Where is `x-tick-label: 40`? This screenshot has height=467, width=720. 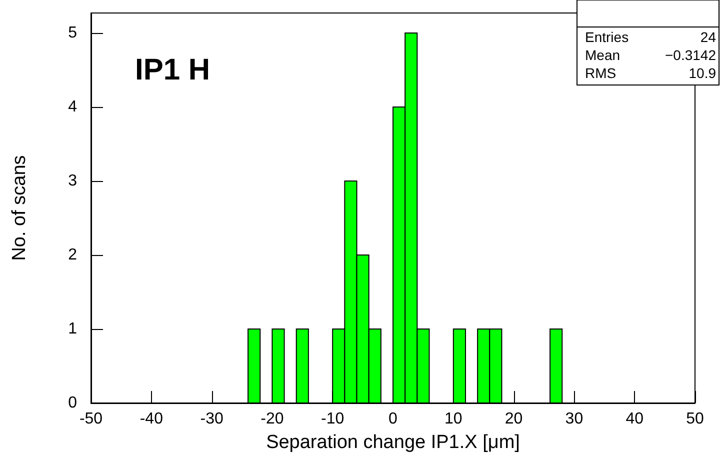 x-tick-label: 40 is located at coordinates (635, 419).